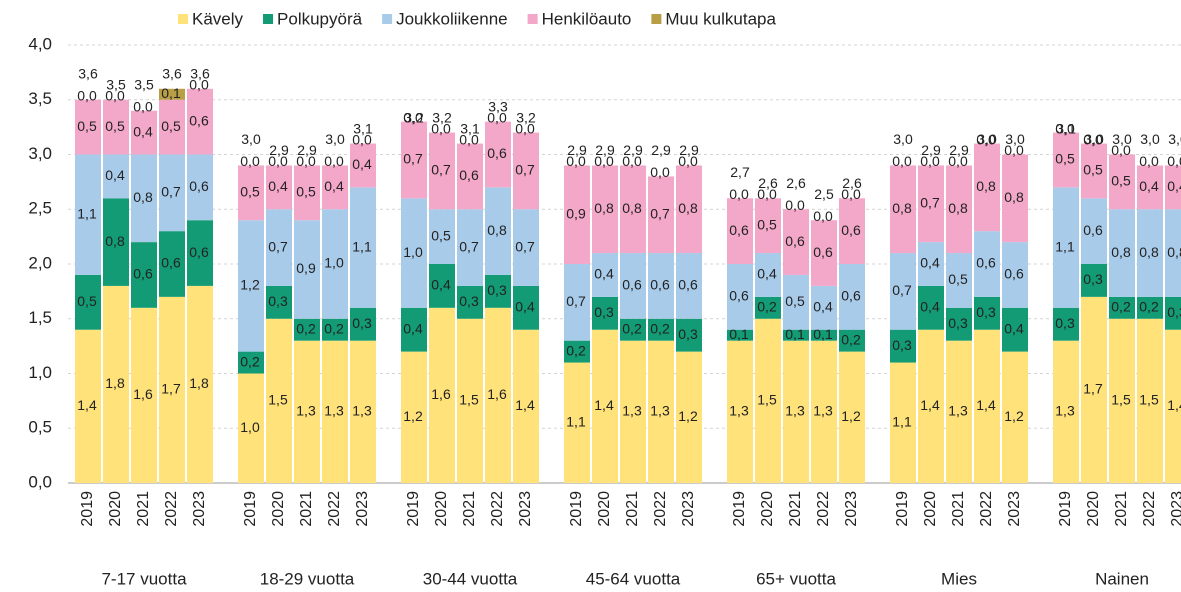  What do you see at coordinates (40, 98) in the screenshot?
I see `y-tick-label: 3,5` at bounding box center [40, 98].